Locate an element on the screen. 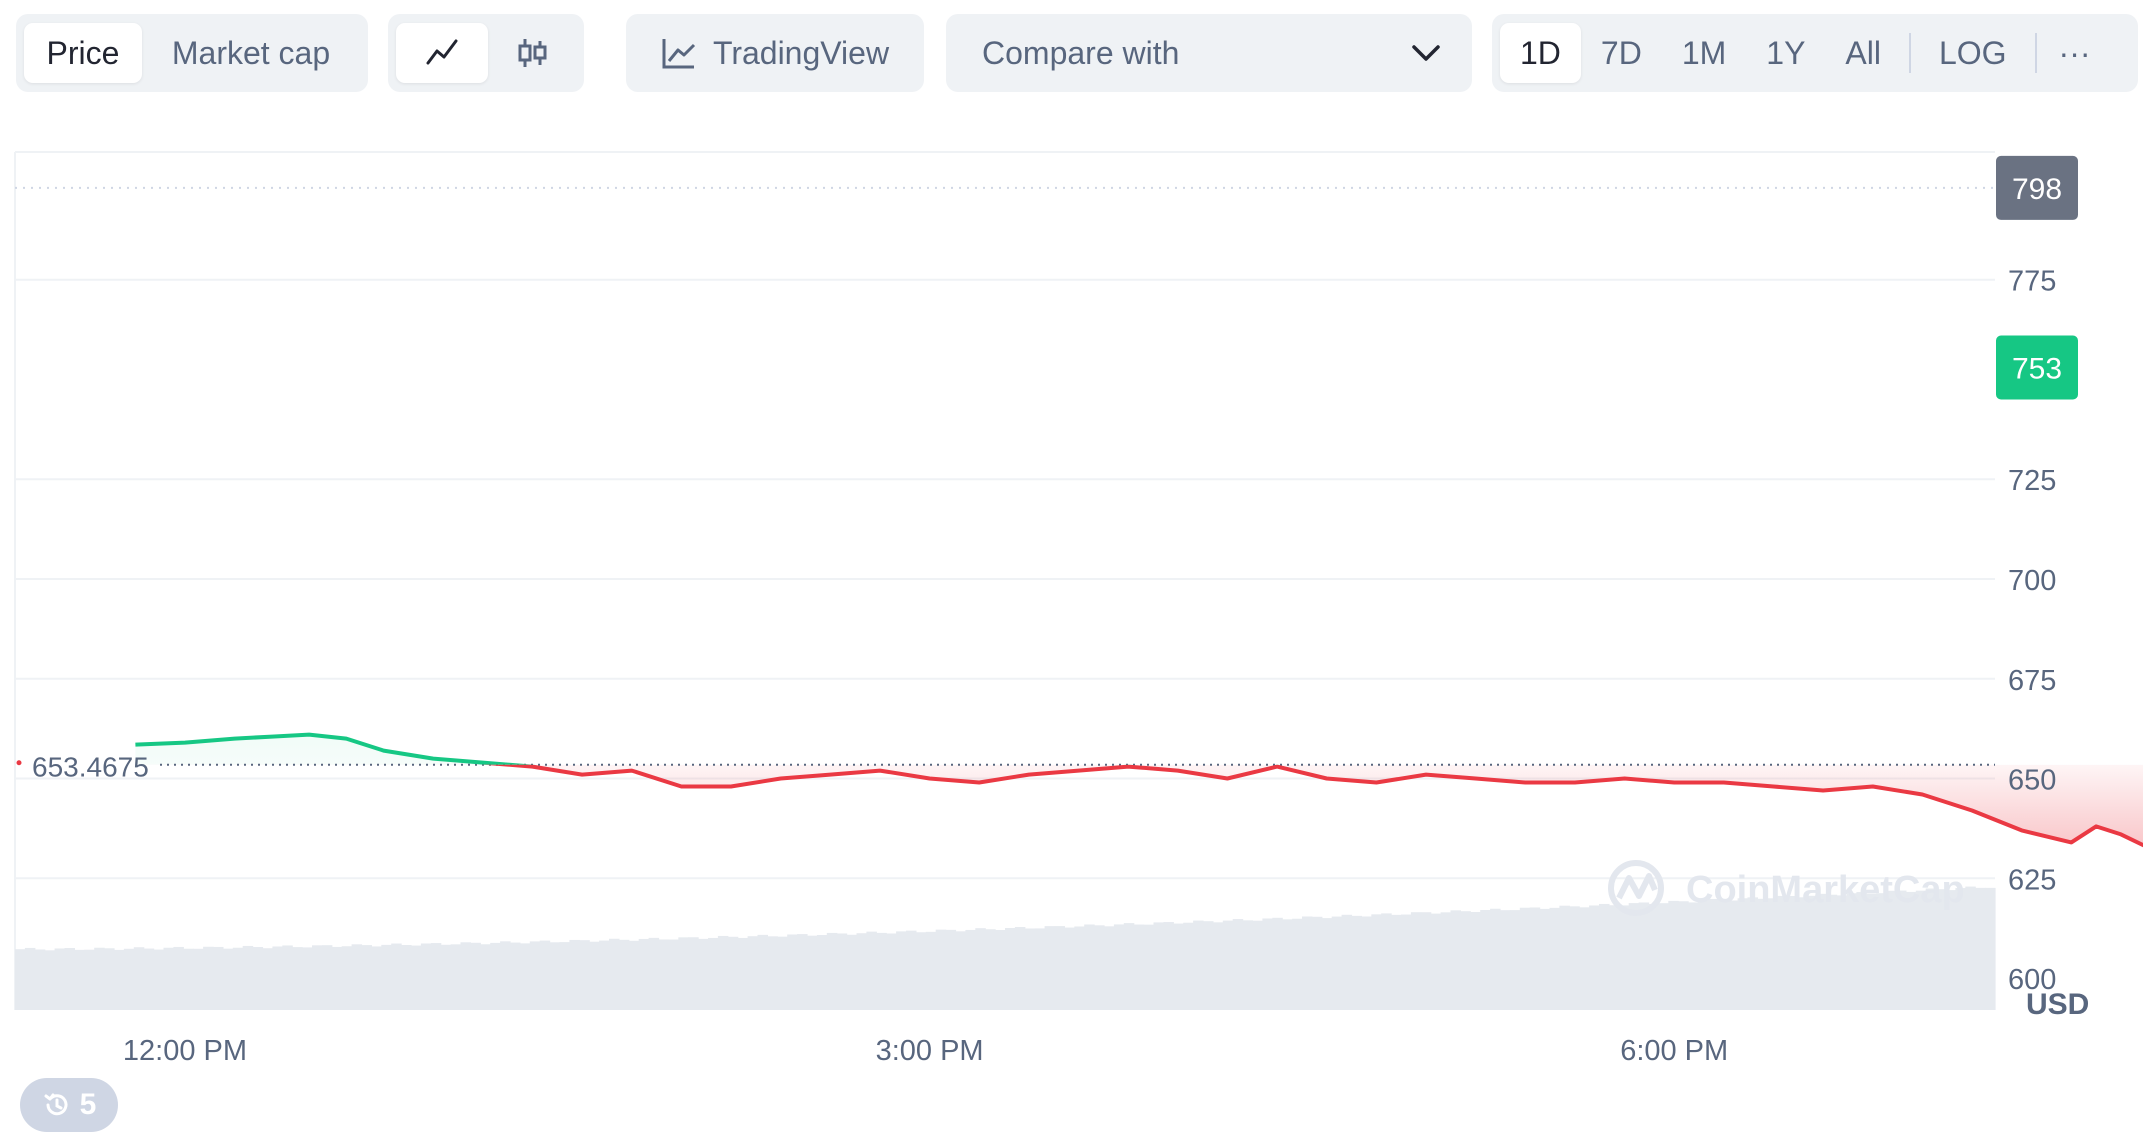 Image resolution: width=2143 pixels, height=1132 pixels. price-line-down is located at coordinates (1313, 806).